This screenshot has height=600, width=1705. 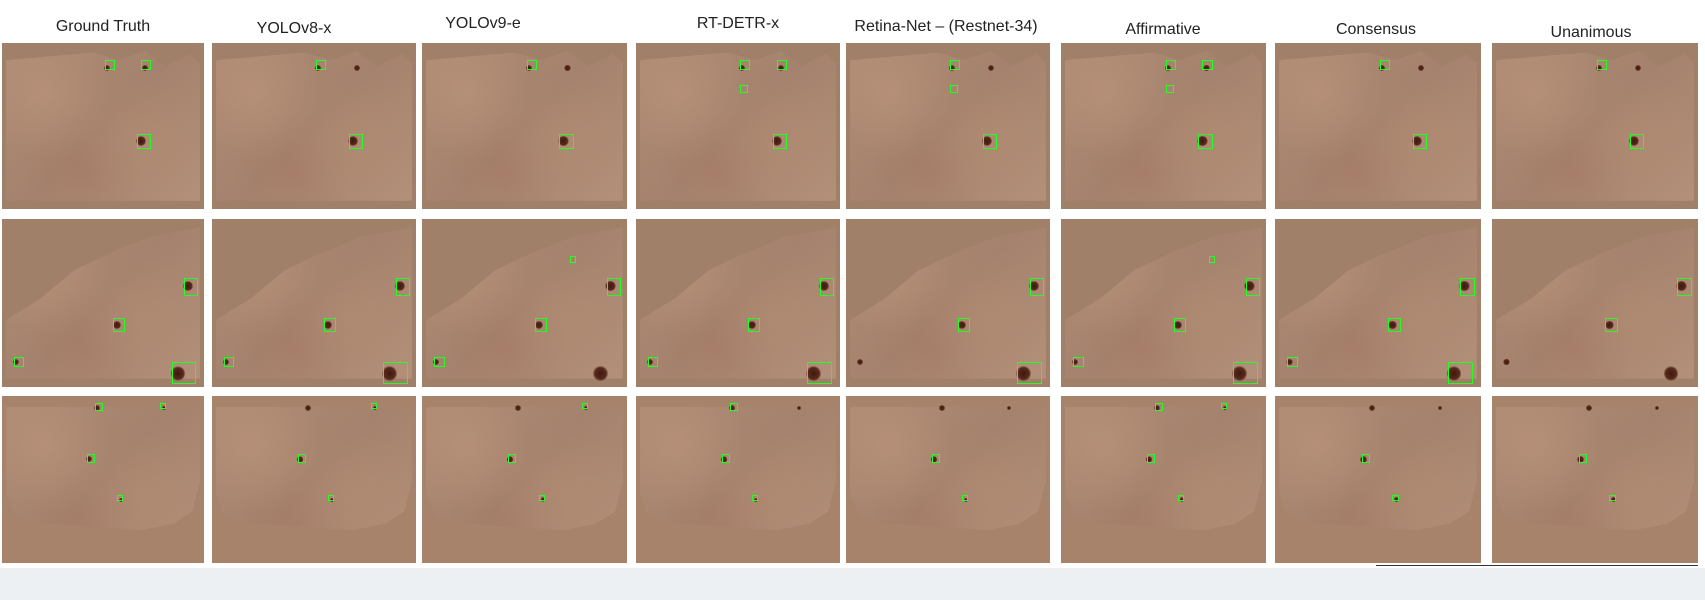 I want to click on column-title-1: Ground Truth, so click(x=103, y=26).